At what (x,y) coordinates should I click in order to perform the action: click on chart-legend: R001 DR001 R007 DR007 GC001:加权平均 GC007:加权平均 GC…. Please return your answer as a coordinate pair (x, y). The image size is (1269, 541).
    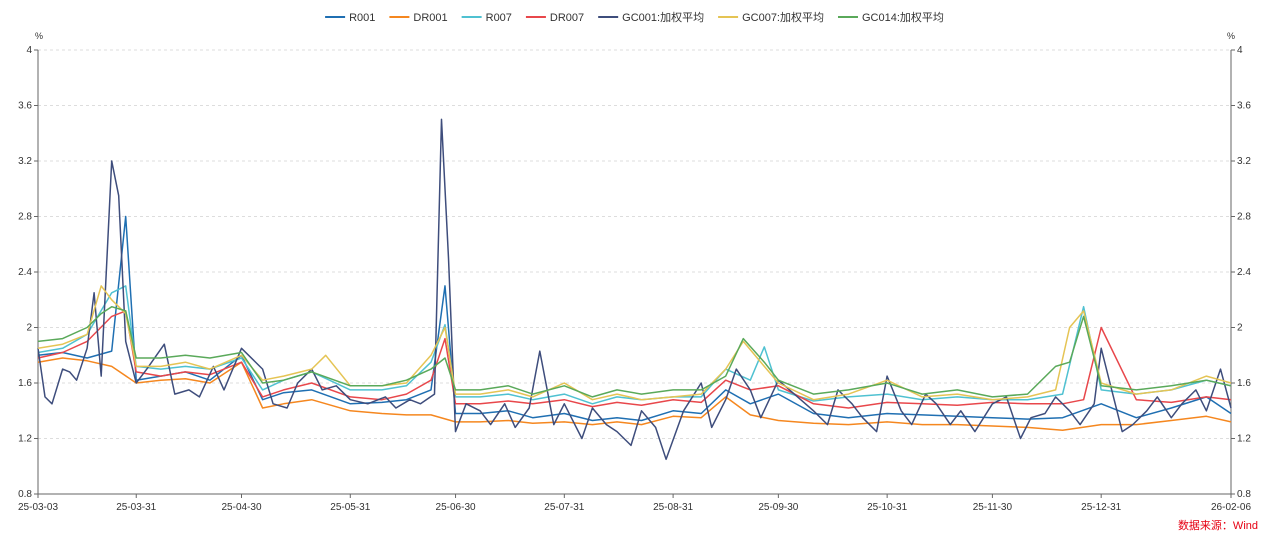
    Looking at the image, I should click on (634, 17).